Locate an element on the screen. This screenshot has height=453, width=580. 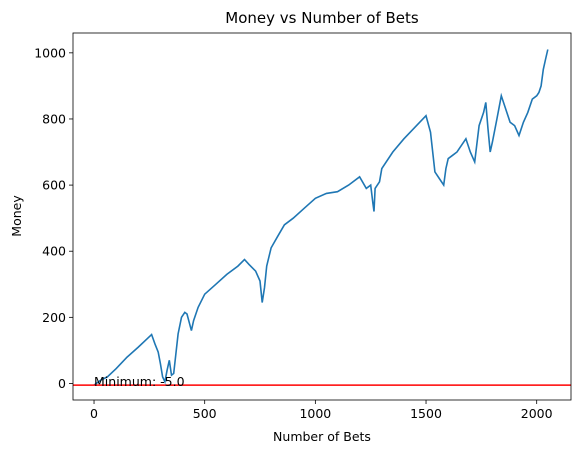
y-tick-label: 0 is located at coordinates (62, 383).